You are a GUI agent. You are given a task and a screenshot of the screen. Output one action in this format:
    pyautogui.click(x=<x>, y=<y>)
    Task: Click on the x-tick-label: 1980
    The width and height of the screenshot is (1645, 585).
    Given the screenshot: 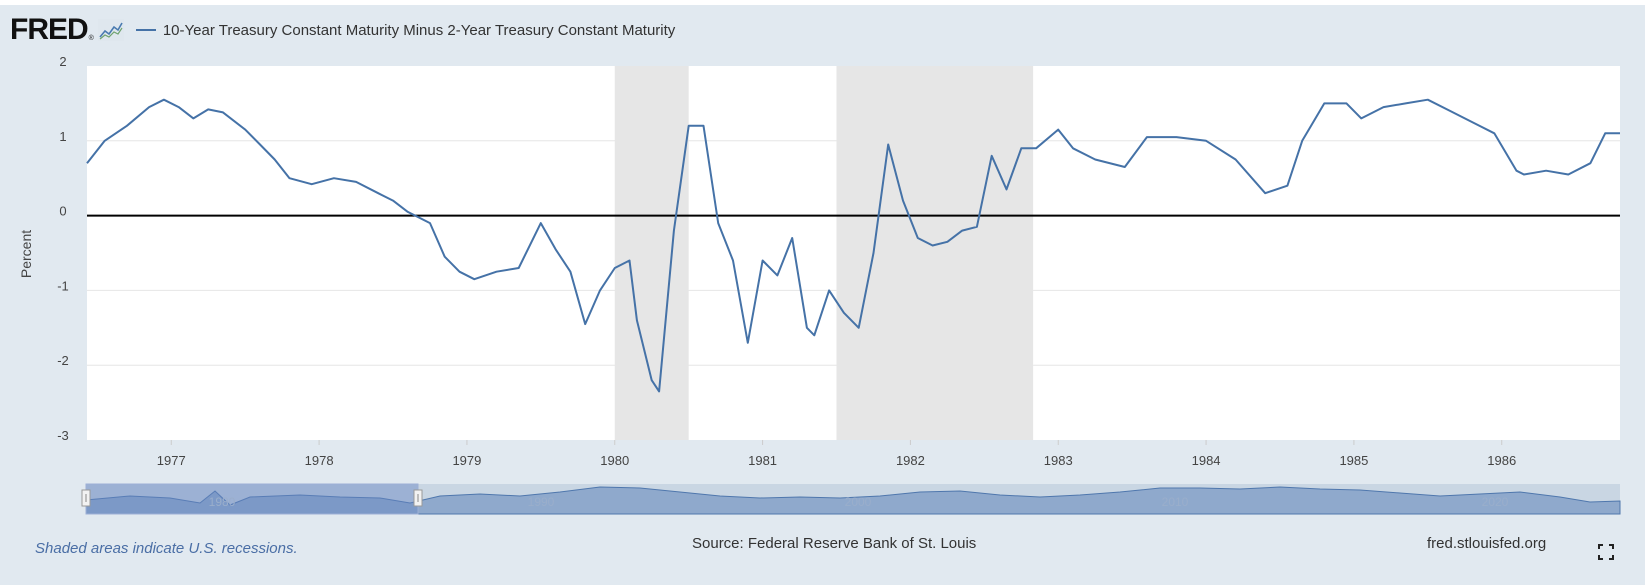 What is the action you would take?
    pyautogui.click(x=614, y=460)
    